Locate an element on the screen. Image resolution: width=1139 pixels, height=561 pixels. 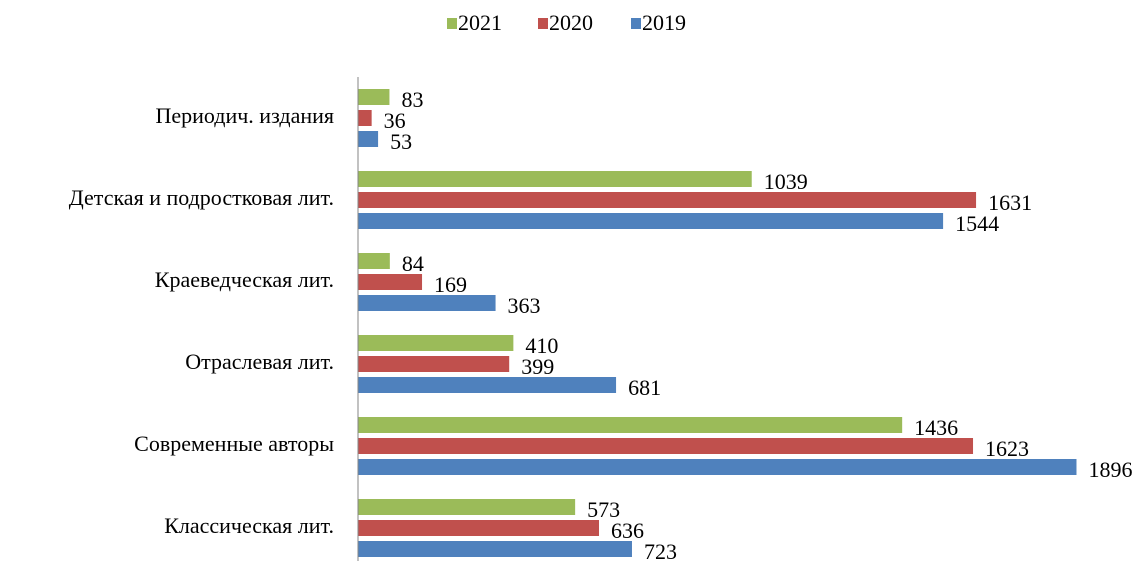
value-label: 1896 is located at coordinates (1110, 469).